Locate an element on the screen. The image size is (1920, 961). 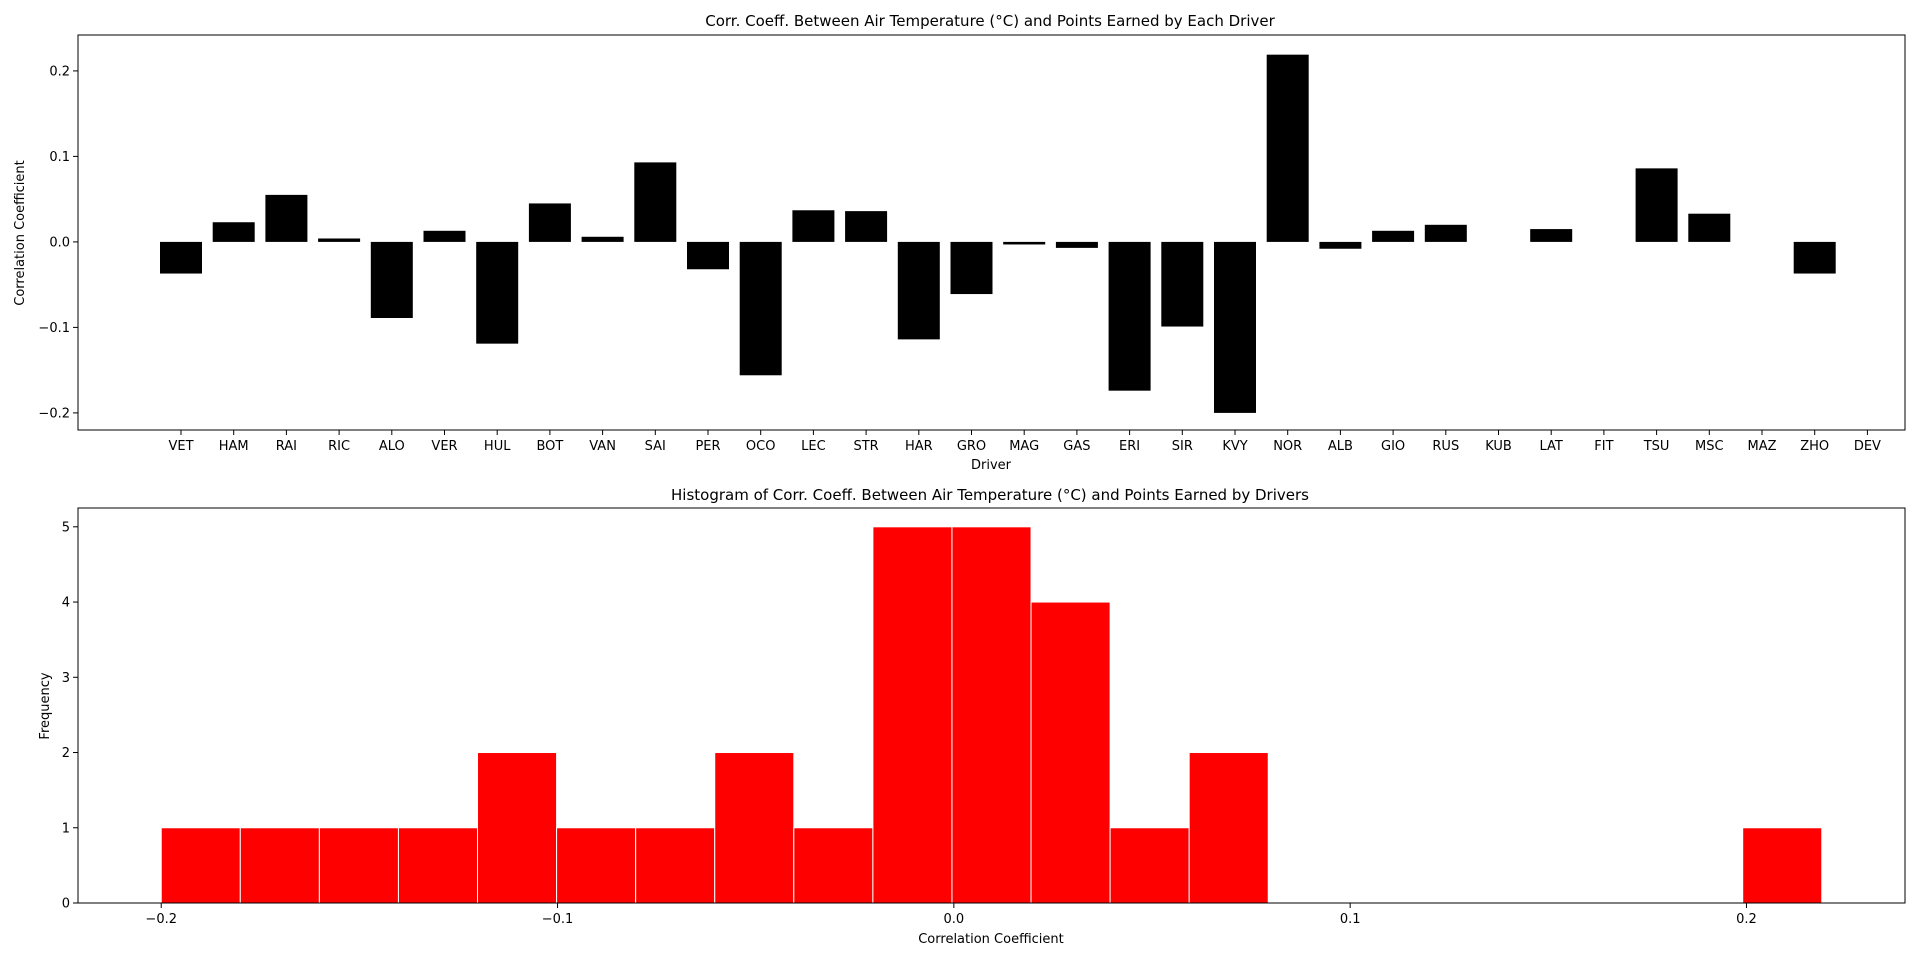
bar-rus is located at coordinates (1445, 233).